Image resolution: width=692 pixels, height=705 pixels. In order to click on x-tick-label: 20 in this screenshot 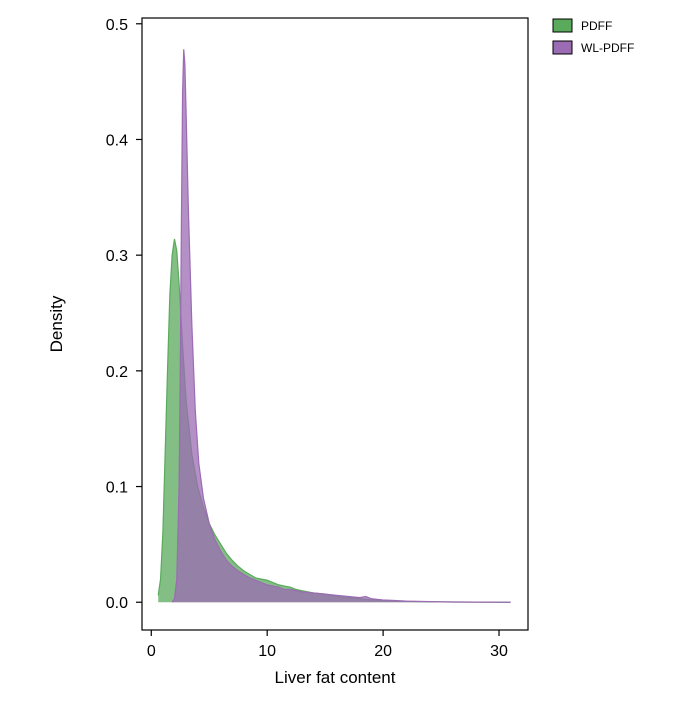, I will do `click(383, 651)`.